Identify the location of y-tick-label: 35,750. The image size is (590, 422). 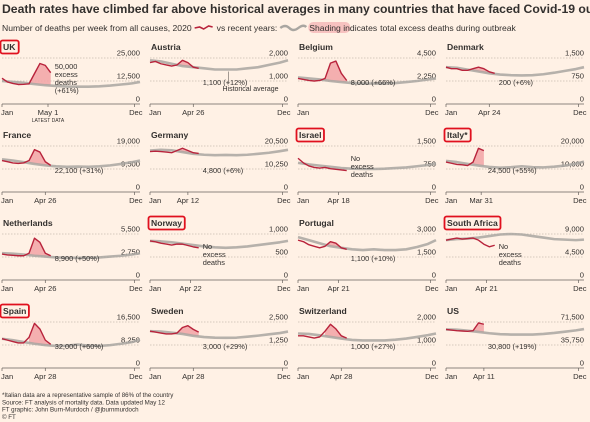
(572, 340).